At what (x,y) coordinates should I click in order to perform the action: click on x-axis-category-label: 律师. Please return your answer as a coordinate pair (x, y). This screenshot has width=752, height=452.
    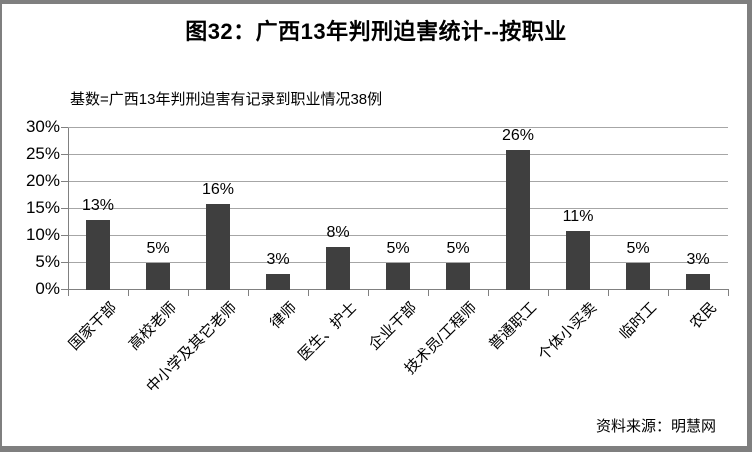
    Looking at the image, I should click on (283, 316).